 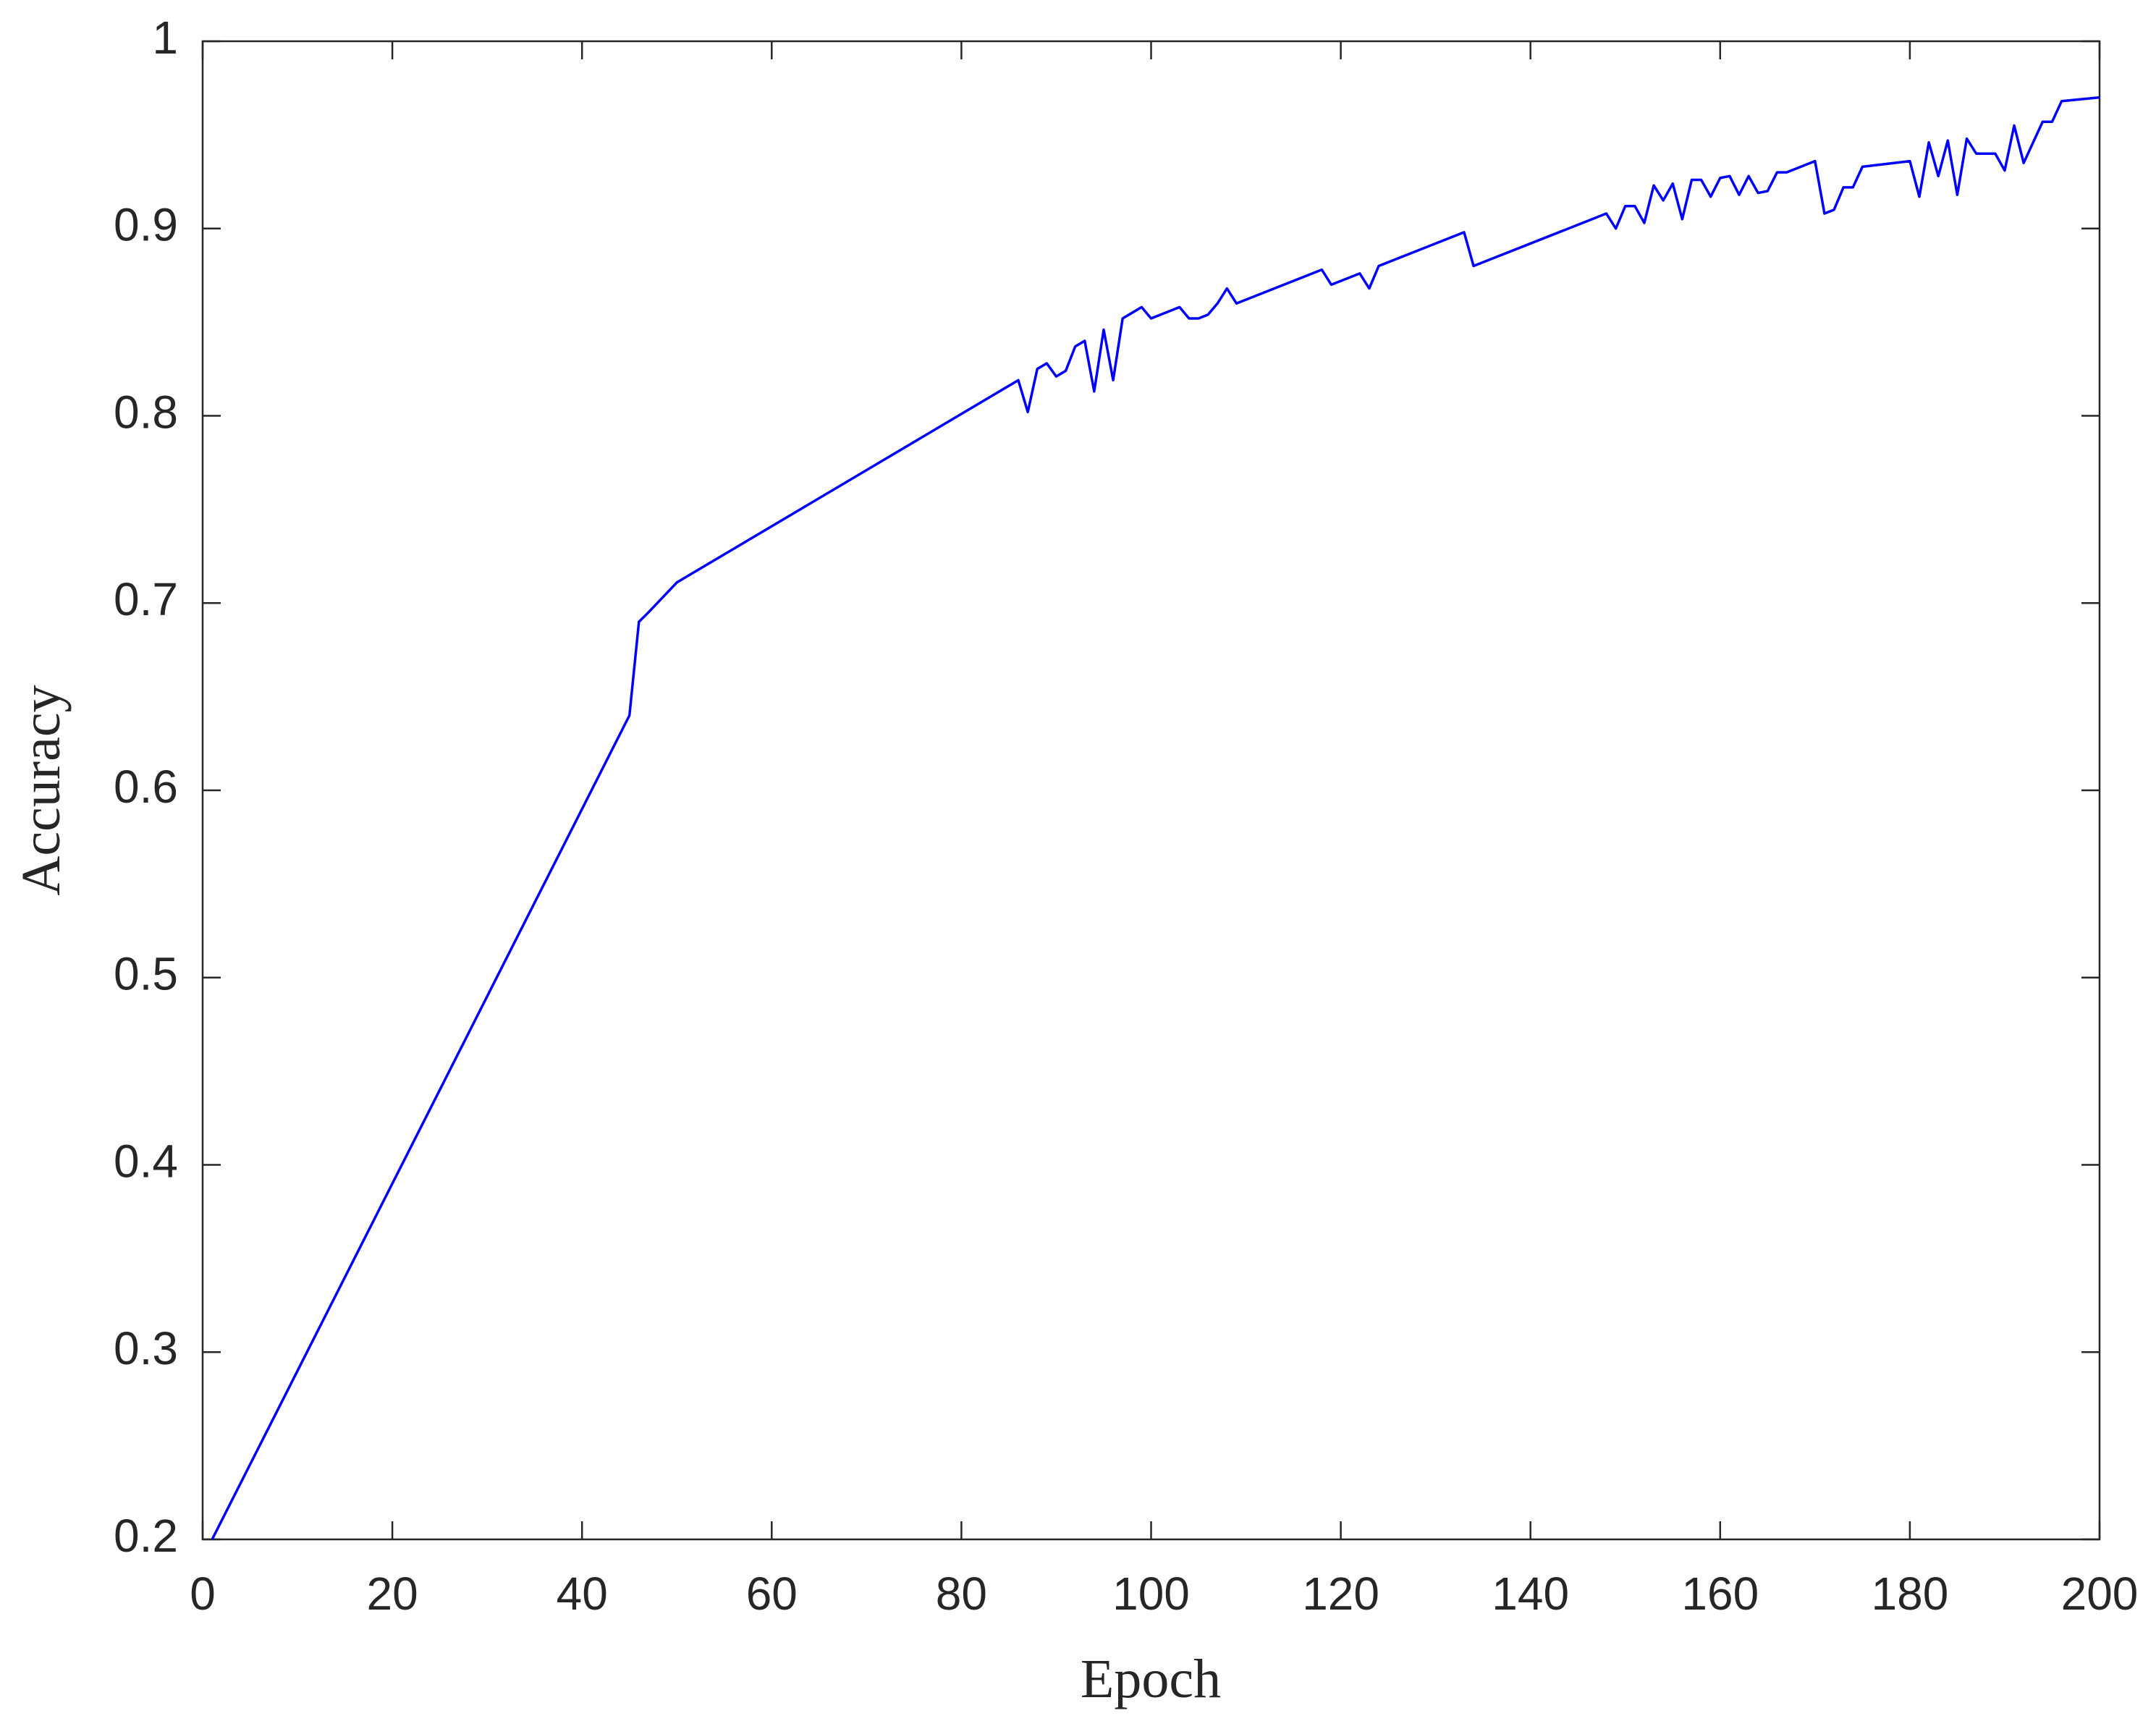 What do you see at coordinates (203, 1594) in the screenshot?
I see `x-tick-label: 0` at bounding box center [203, 1594].